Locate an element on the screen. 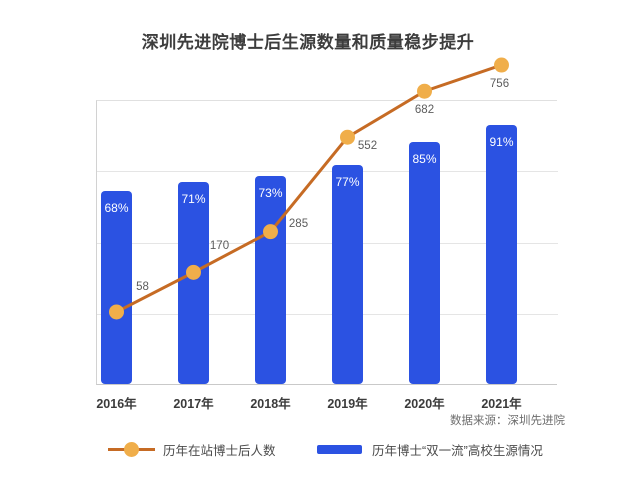  bar-swatch-icon is located at coordinates (339, 449).